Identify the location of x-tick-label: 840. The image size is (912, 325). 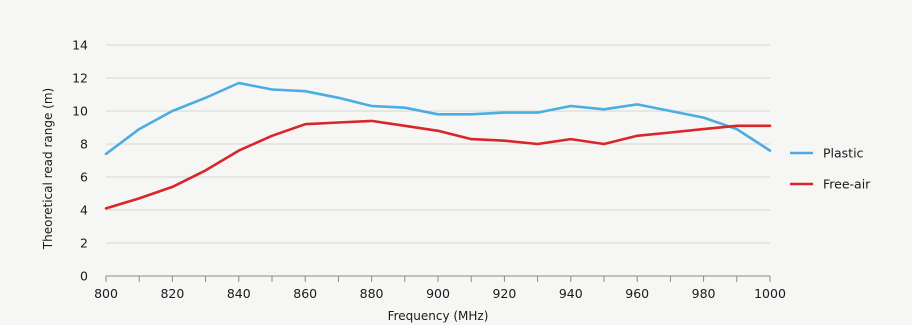
(239, 293).